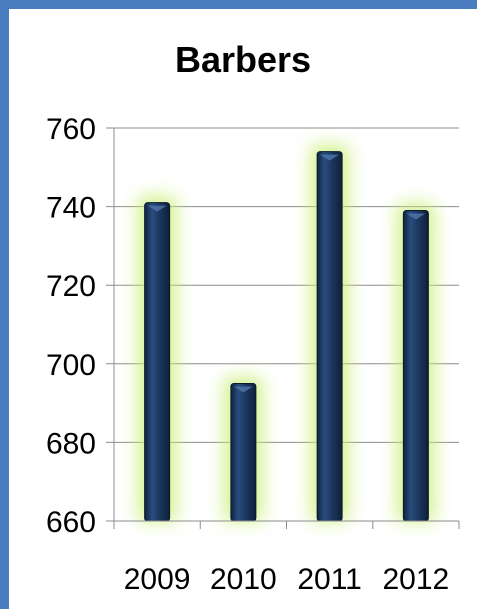 The width and height of the screenshot is (477, 609). I want to click on bar-2012, so click(415, 366).